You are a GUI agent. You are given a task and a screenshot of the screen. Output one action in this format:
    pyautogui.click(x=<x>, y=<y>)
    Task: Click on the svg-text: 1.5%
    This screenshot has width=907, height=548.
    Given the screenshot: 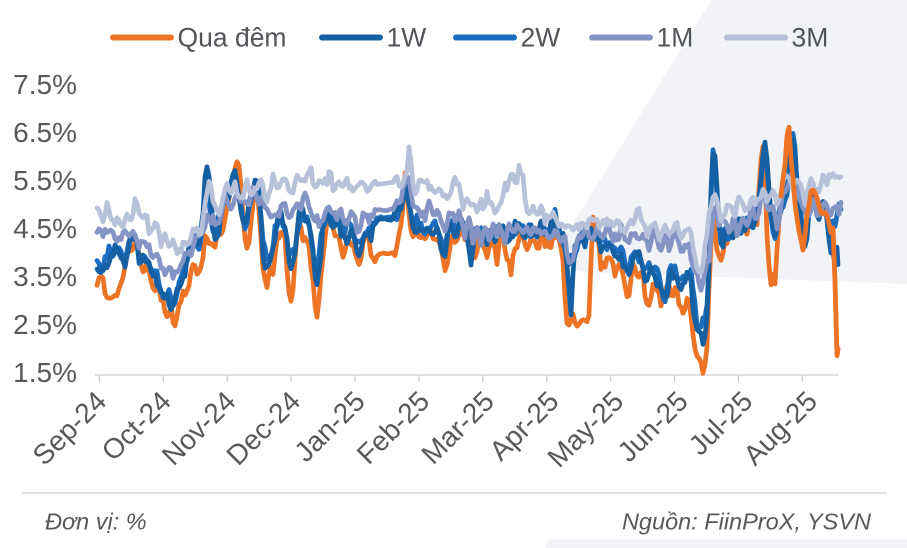 What is the action you would take?
    pyautogui.click(x=45, y=372)
    